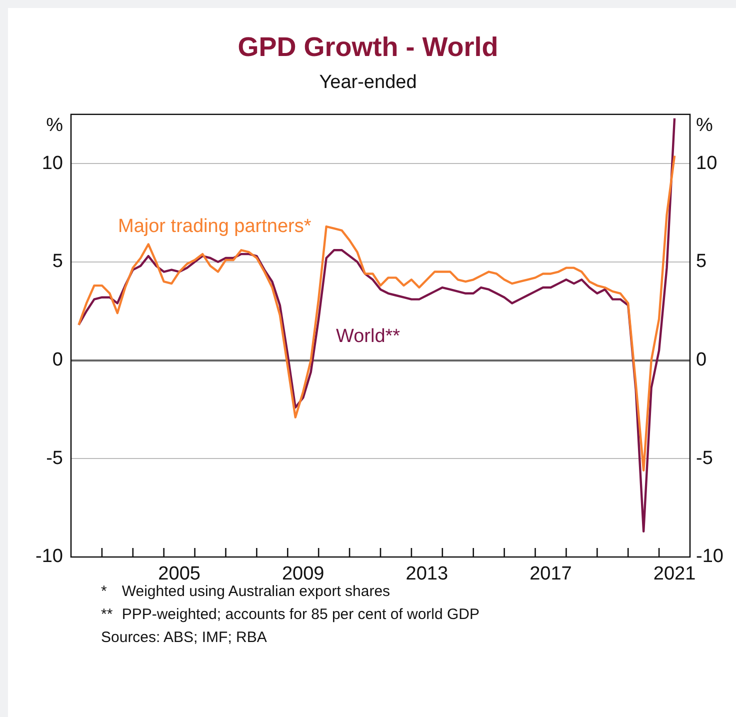  What do you see at coordinates (215, 227) in the screenshot?
I see `series-label: Major trading partners*` at bounding box center [215, 227].